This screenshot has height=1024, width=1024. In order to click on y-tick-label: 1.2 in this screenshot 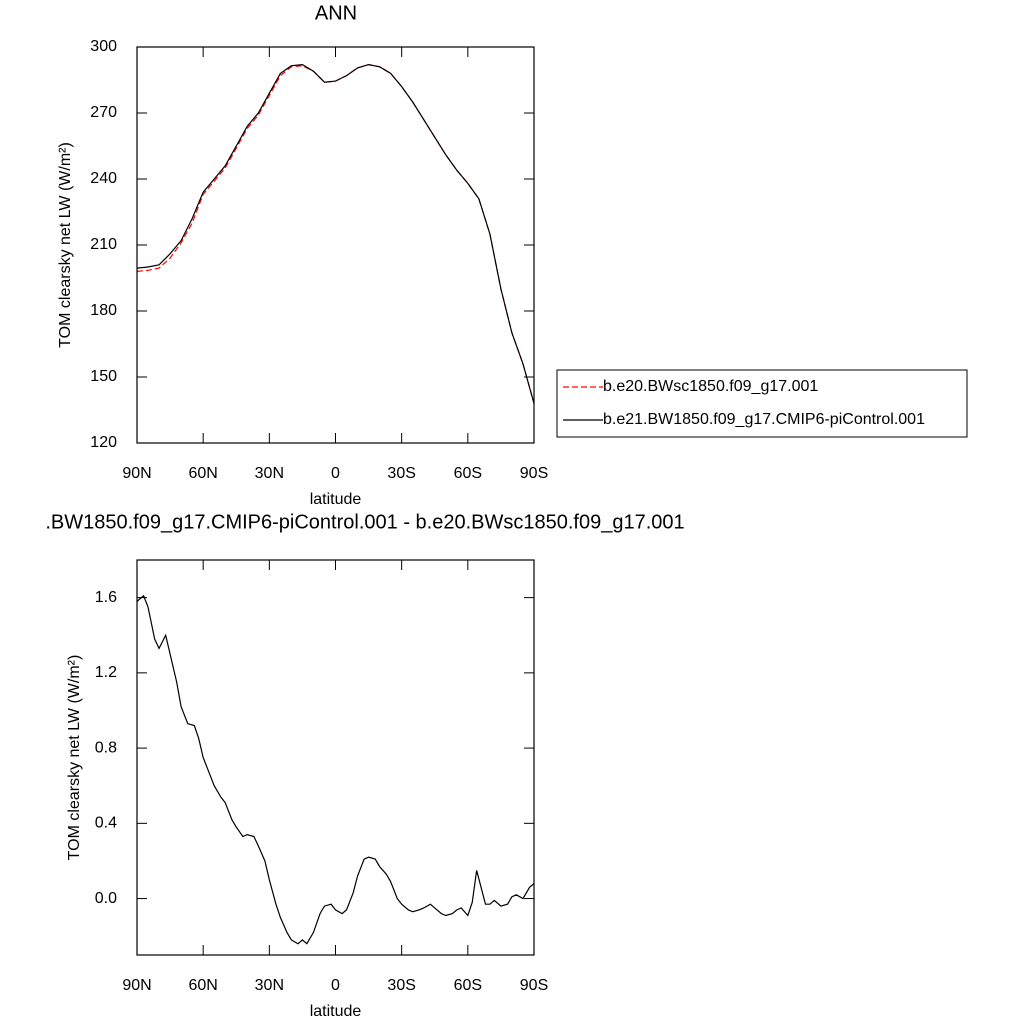, I will do `click(106, 672)`.